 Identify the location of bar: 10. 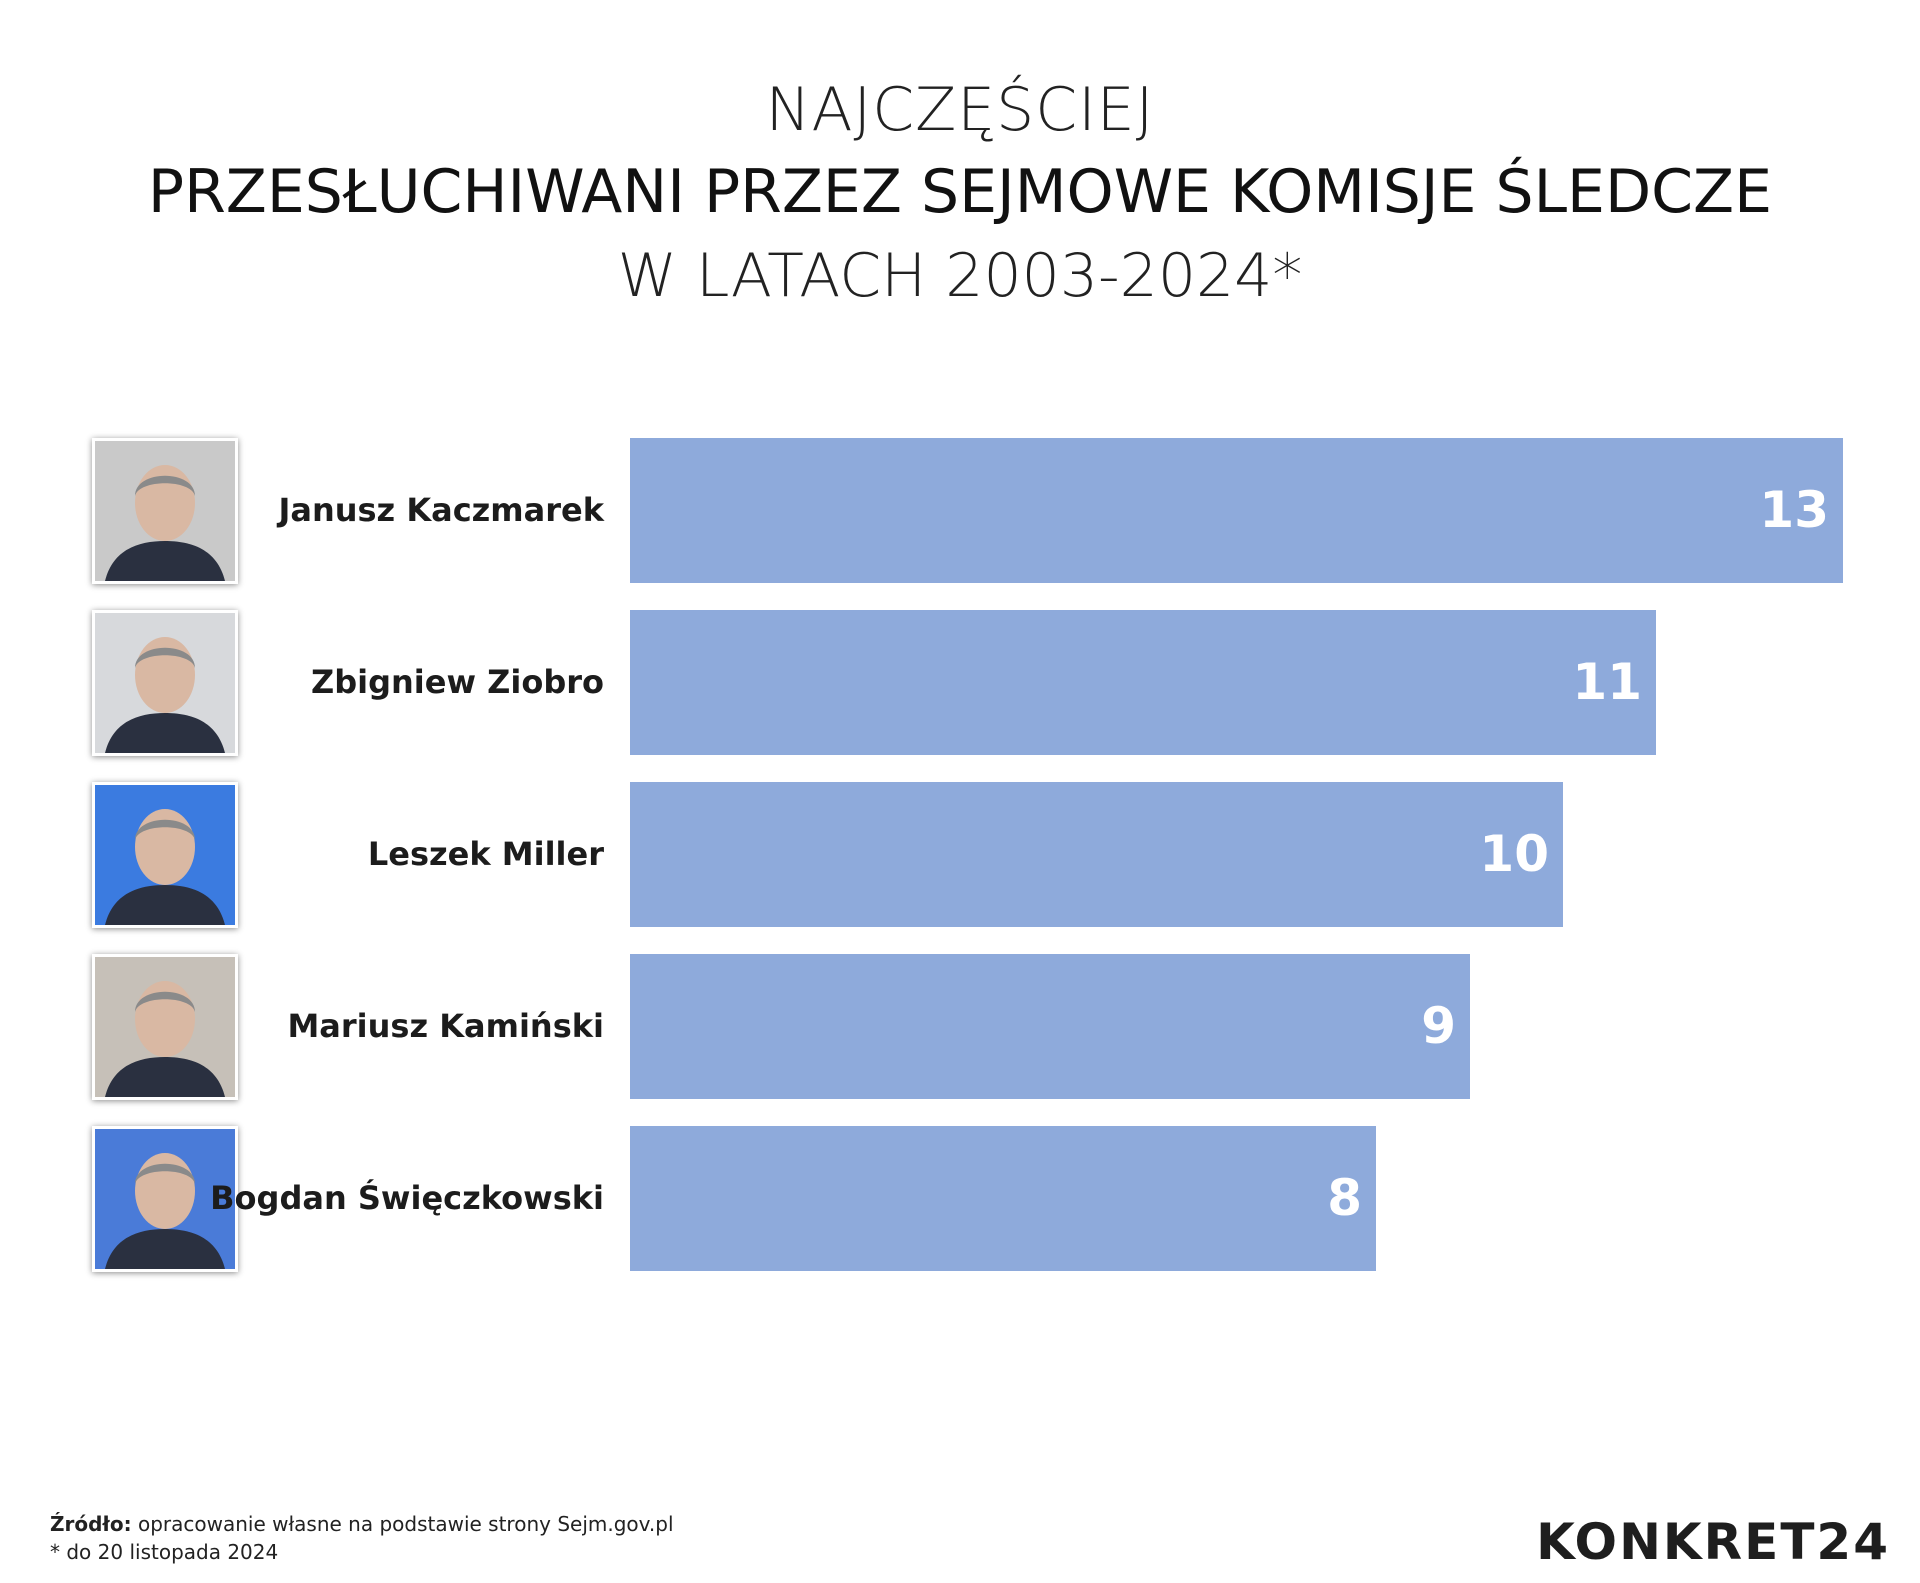
(1096, 854).